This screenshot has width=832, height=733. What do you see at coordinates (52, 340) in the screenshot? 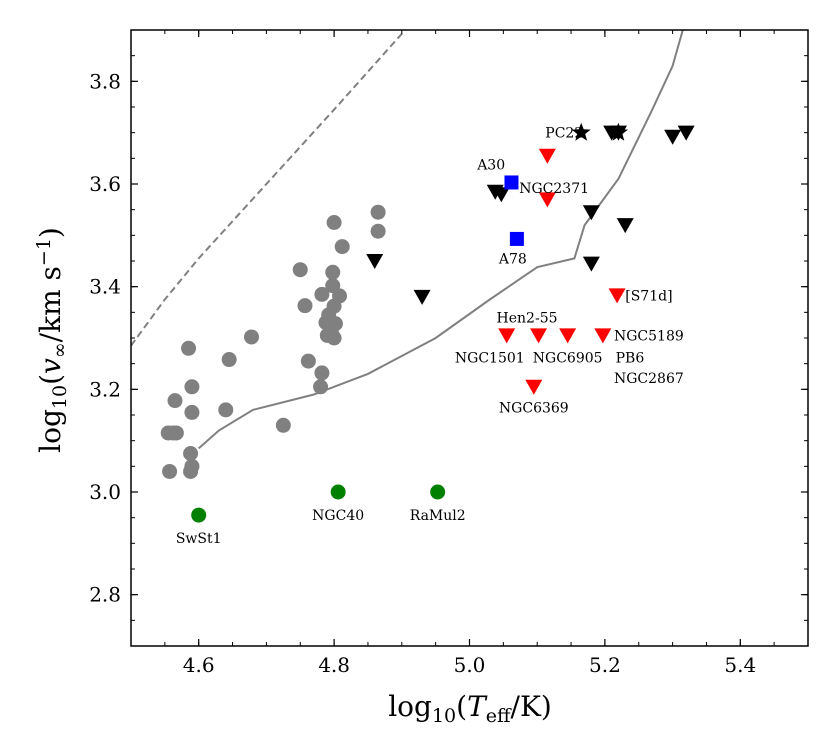
I see `y-axis-title: log10(v∞/km s−1)` at bounding box center [52, 340].